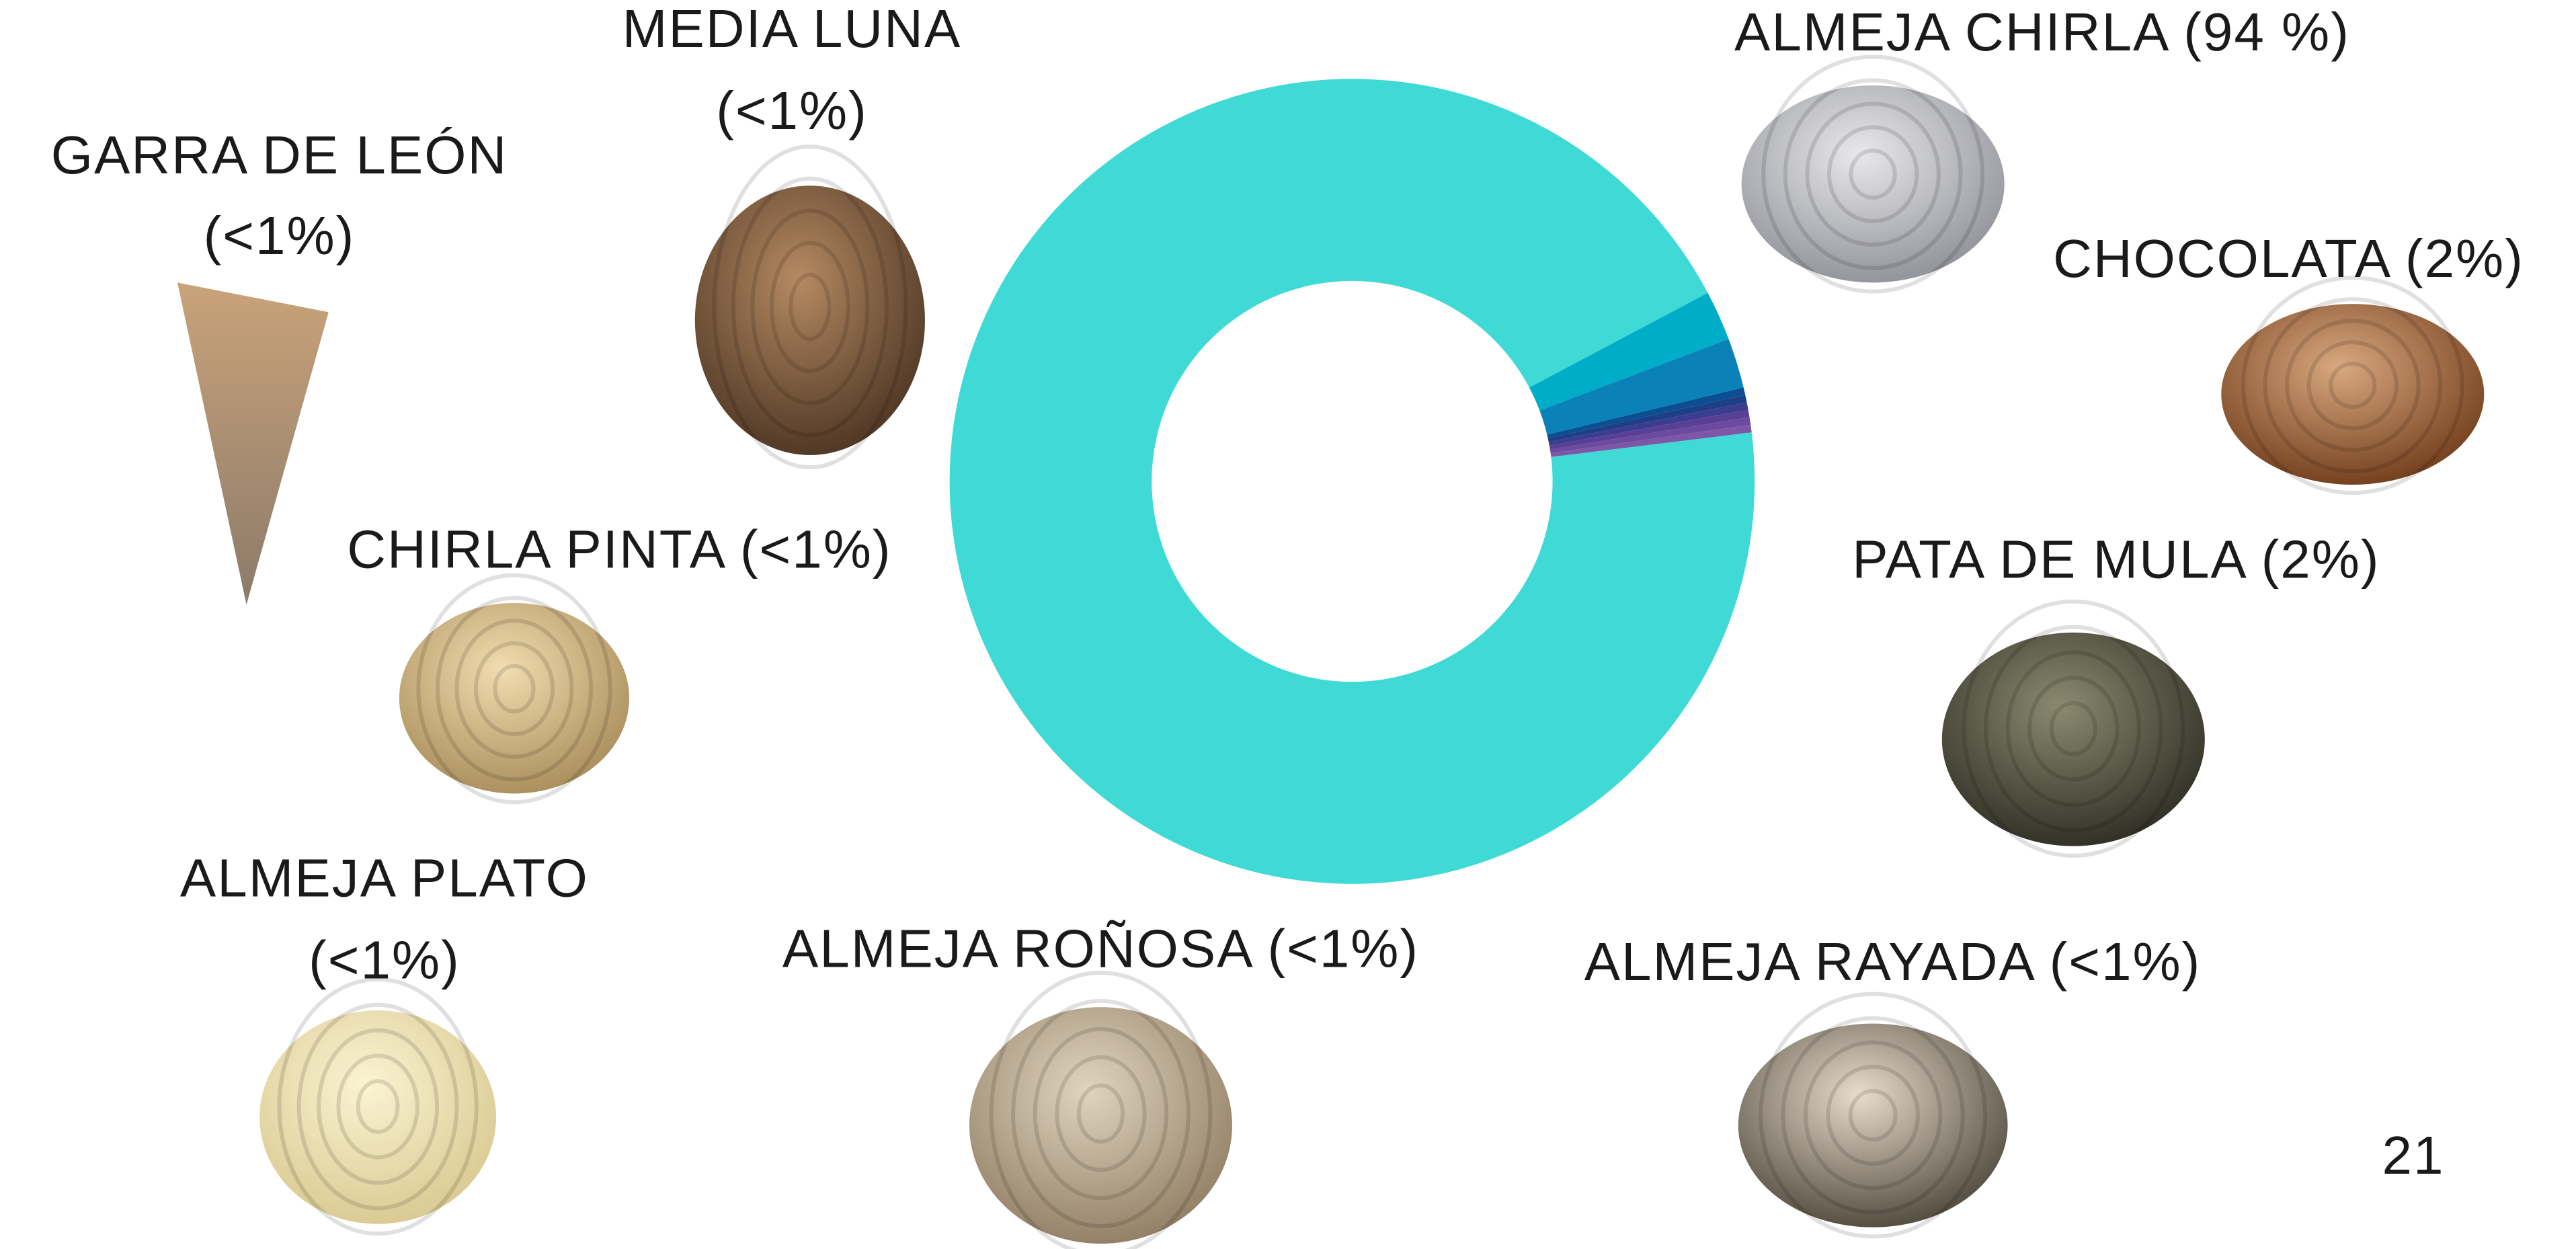  What do you see at coordinates (792, 29) in the screenshot?
I see `category-name: MEDIA LUNA` at bounding box center [792, 29].